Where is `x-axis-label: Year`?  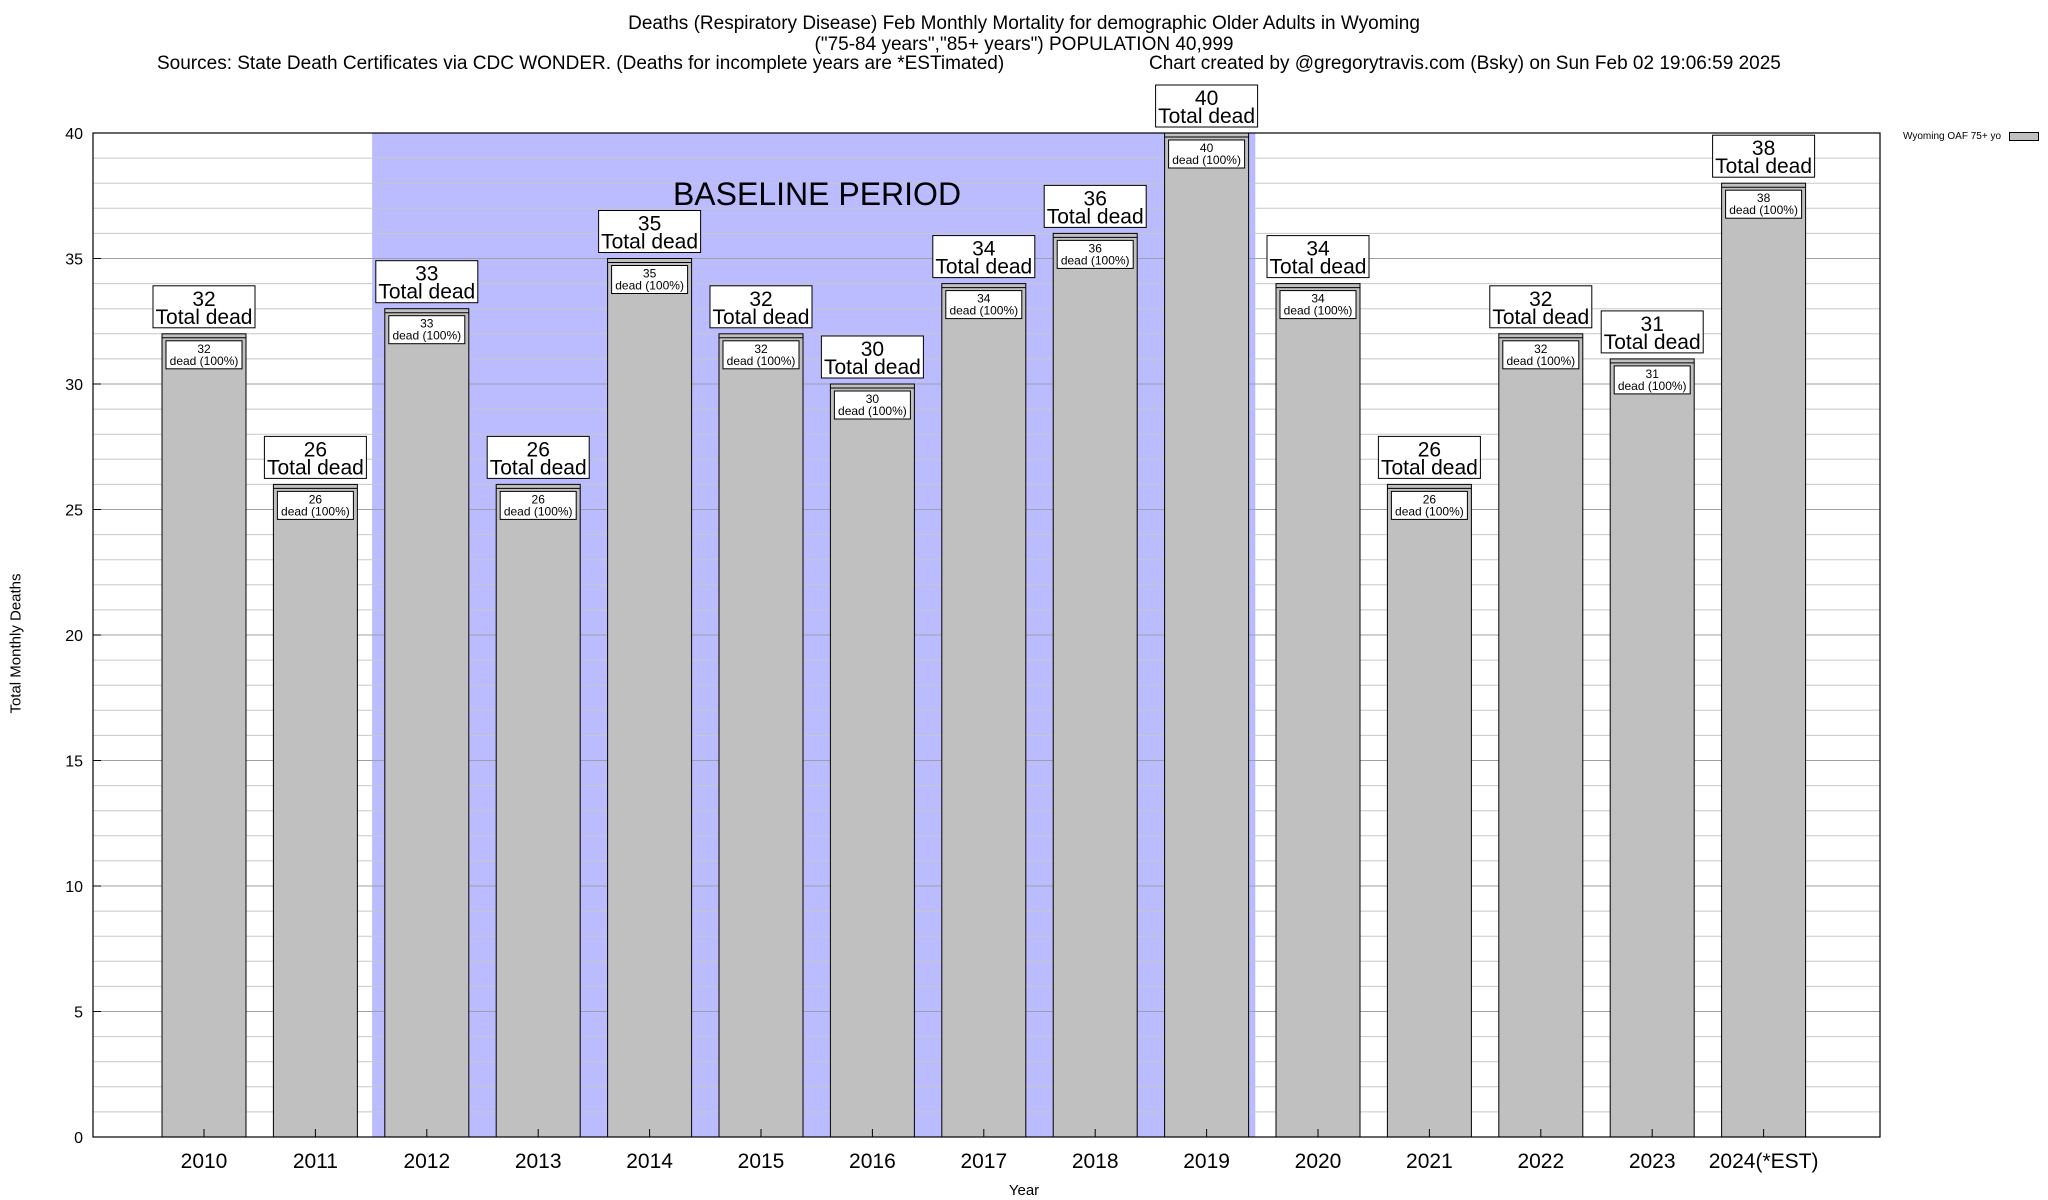
x-axis-label: Year is located at coordinates (1024, 1190).